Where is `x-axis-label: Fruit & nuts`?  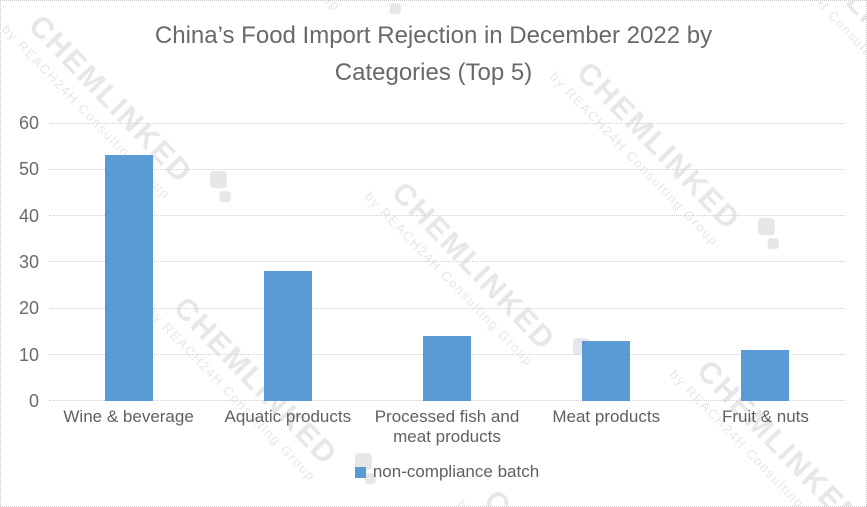 x-axis-label: Fruit & nuts is located at coordinates (765, 416).